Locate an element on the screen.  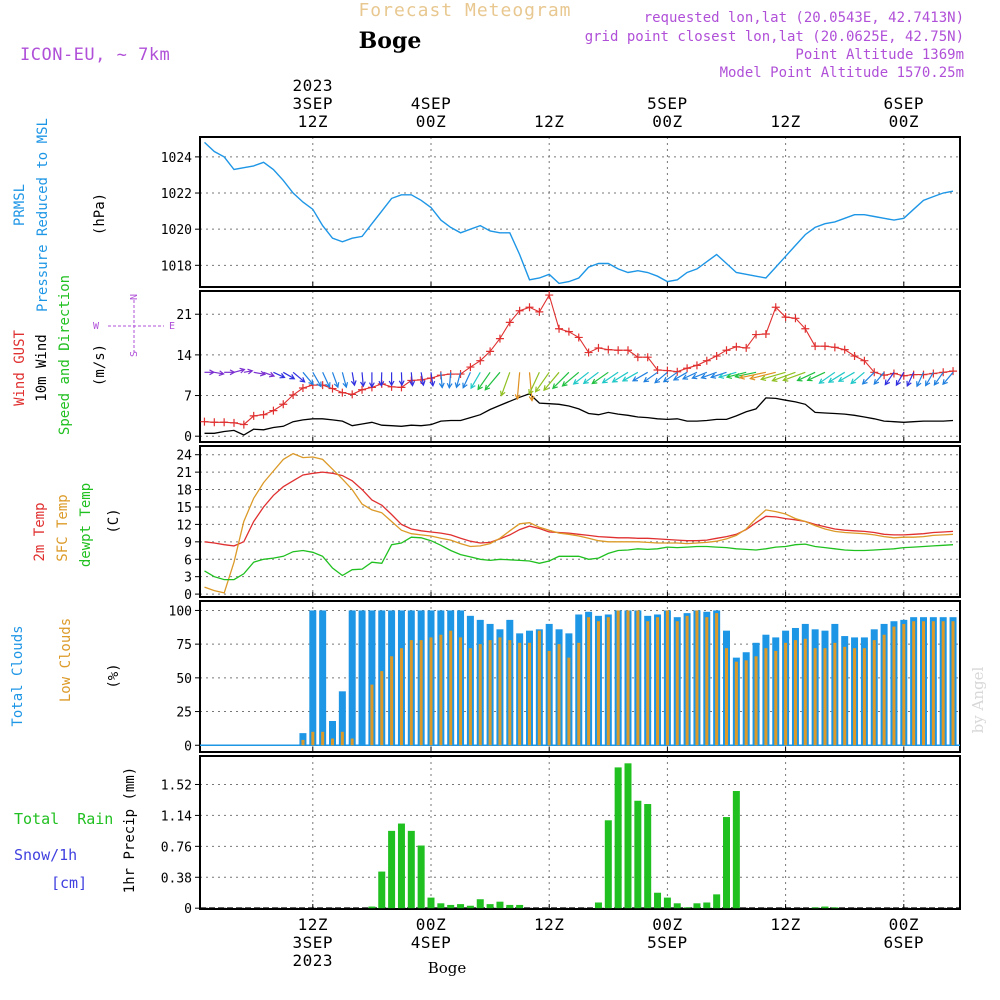
y-tick-label: 9 is located at coordinates (188, 543).